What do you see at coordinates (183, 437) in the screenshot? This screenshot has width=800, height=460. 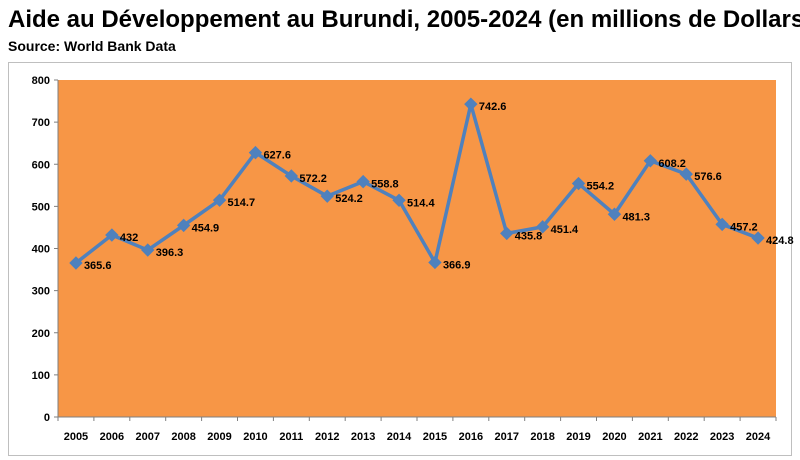 I see `x-tick-label: 2008` at bounding box center [183, 437].